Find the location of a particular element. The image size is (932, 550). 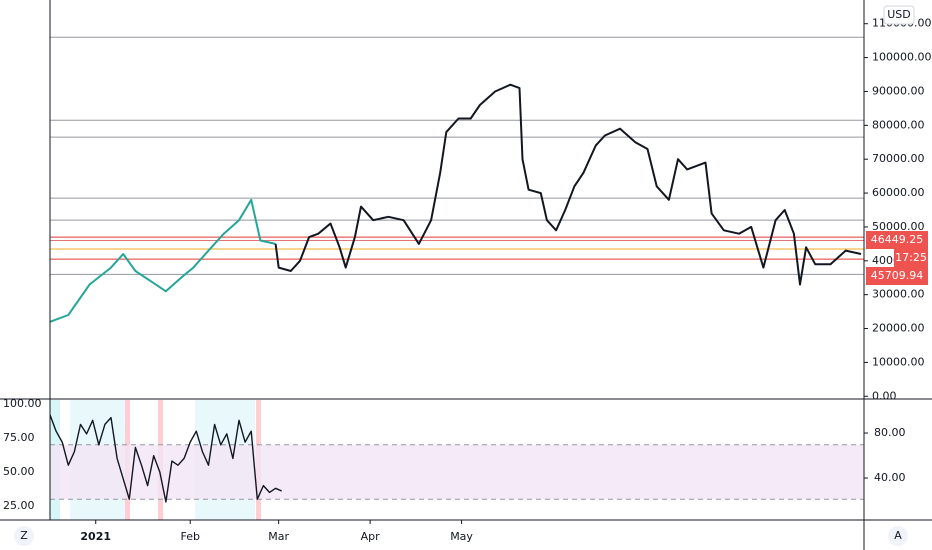

y-tick-label: 70000.00 is located at coordinates (898, 158).